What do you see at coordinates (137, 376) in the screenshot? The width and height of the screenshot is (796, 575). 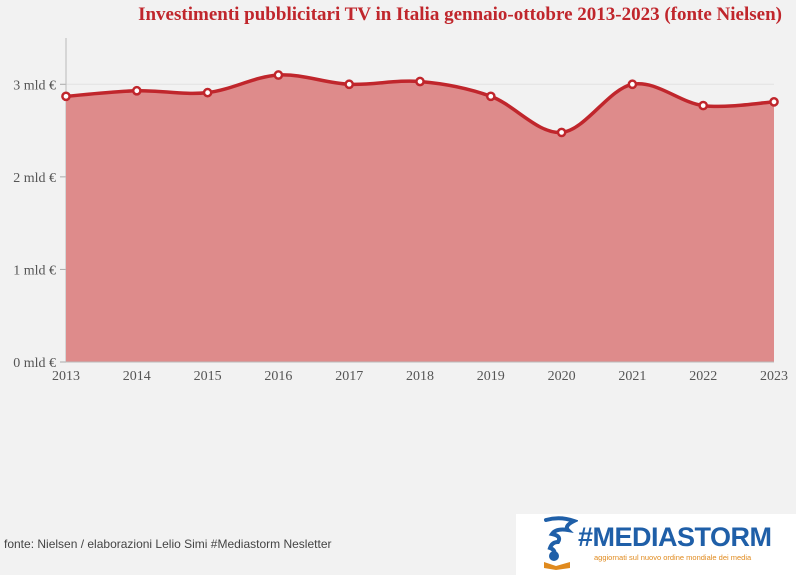 I see `x-tick-label: 2014` at bounding box center [137, 376].